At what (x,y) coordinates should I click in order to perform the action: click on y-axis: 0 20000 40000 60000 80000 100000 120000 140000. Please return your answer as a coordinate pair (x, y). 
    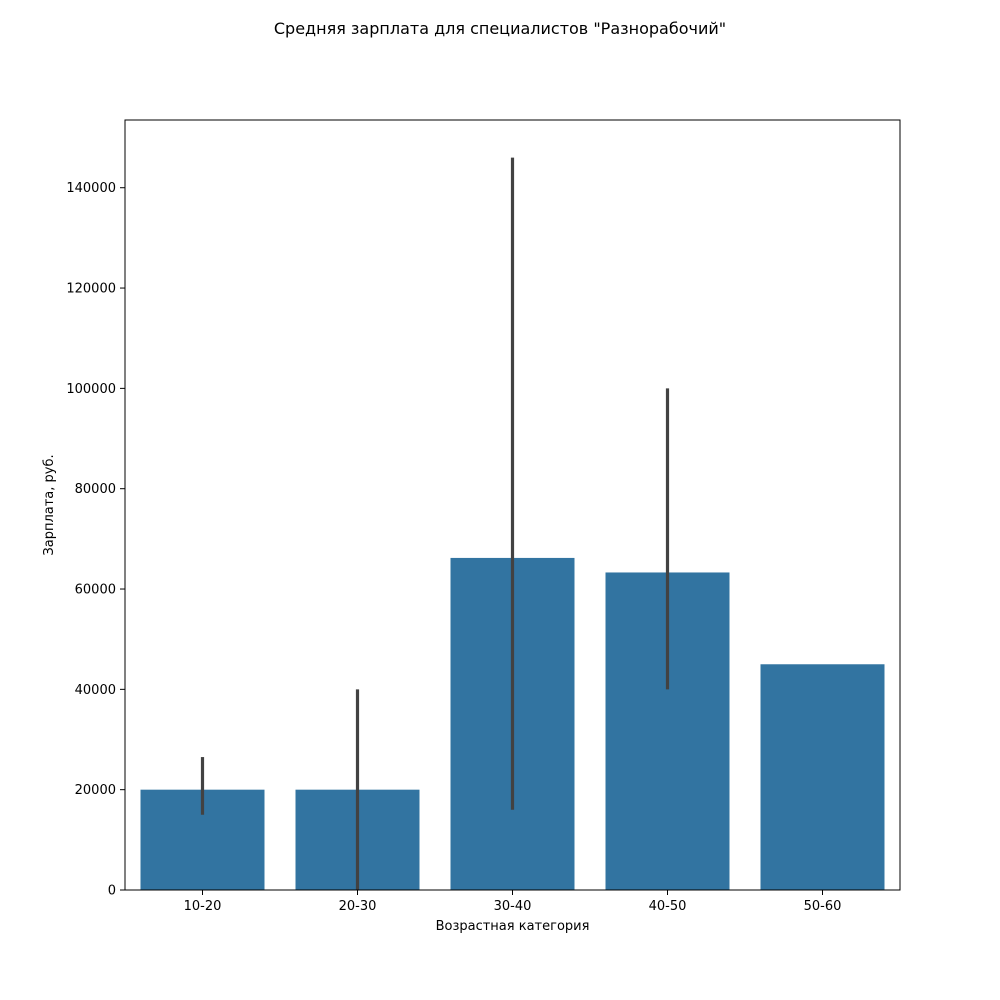
    Looking at the image, I should click on (95, 540).